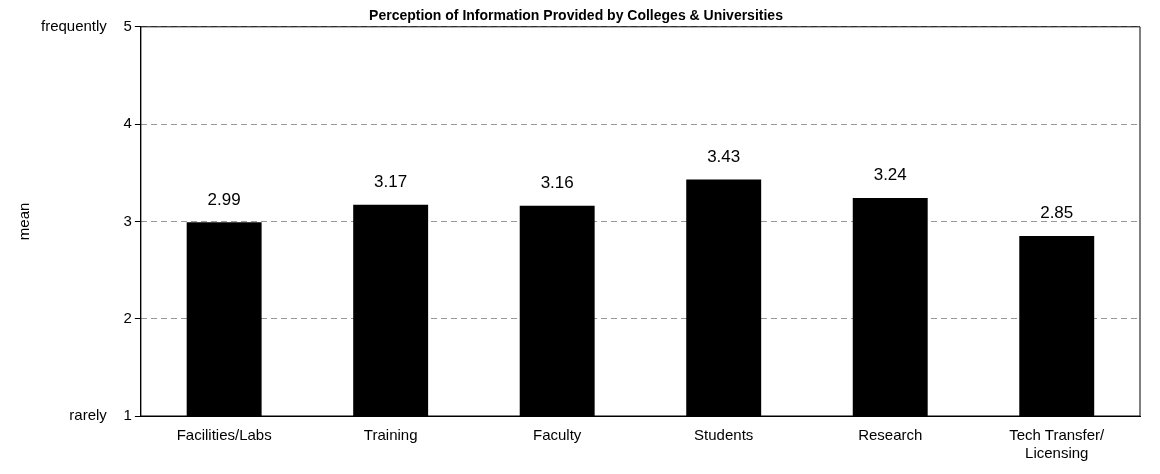 The image size is (1160, 474). Describe the element at coordinates (576, 15) in the screenshot. I see `chart-title: Perception of Information Provided by Colleges & Universities` at that location.